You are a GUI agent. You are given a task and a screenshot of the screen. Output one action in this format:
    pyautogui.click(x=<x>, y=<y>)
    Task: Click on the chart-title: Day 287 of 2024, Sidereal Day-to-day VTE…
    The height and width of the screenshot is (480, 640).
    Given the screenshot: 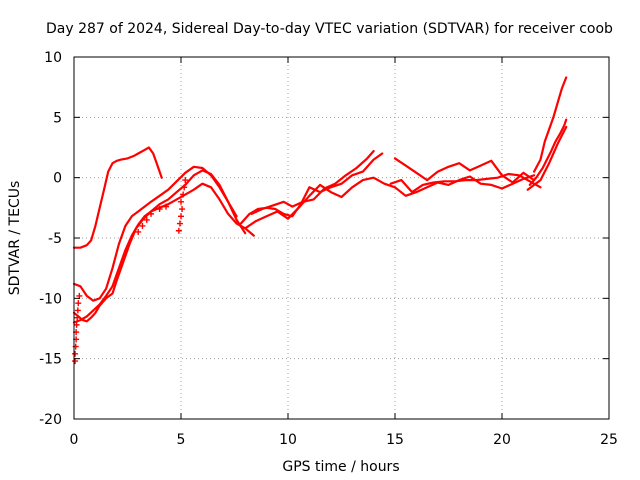 What is the action you would take?
    pyautogui.click(x=329, y=29)
    